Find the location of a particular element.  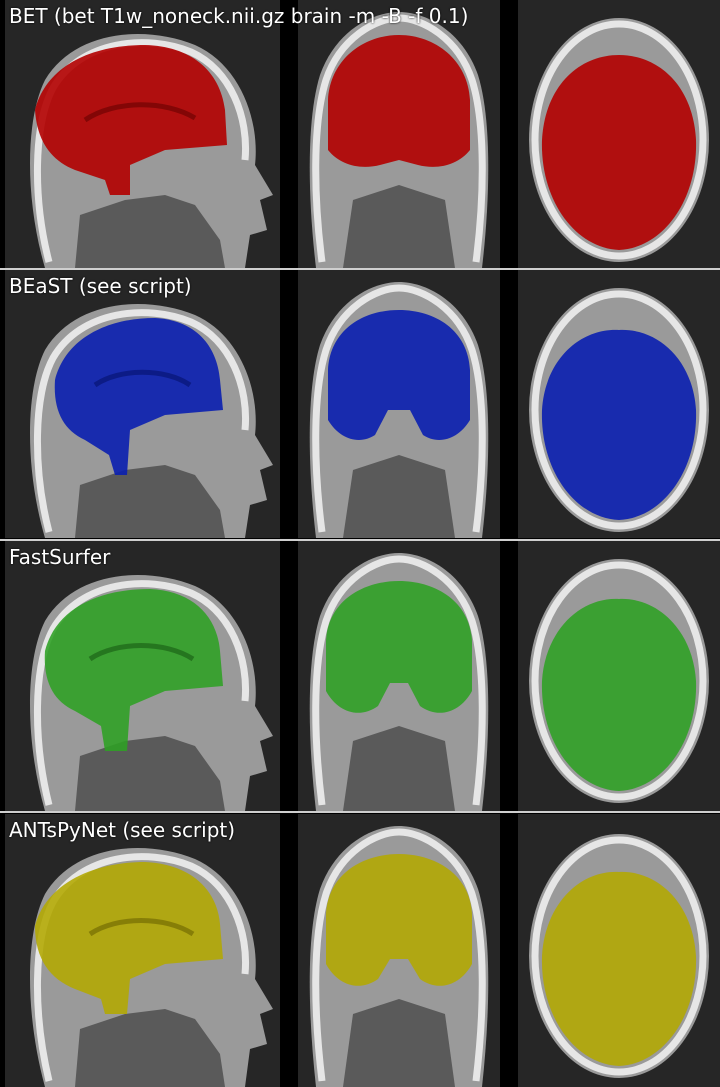

method-label: ANTsPyNet (see script) is located at coordinates (122, 830).